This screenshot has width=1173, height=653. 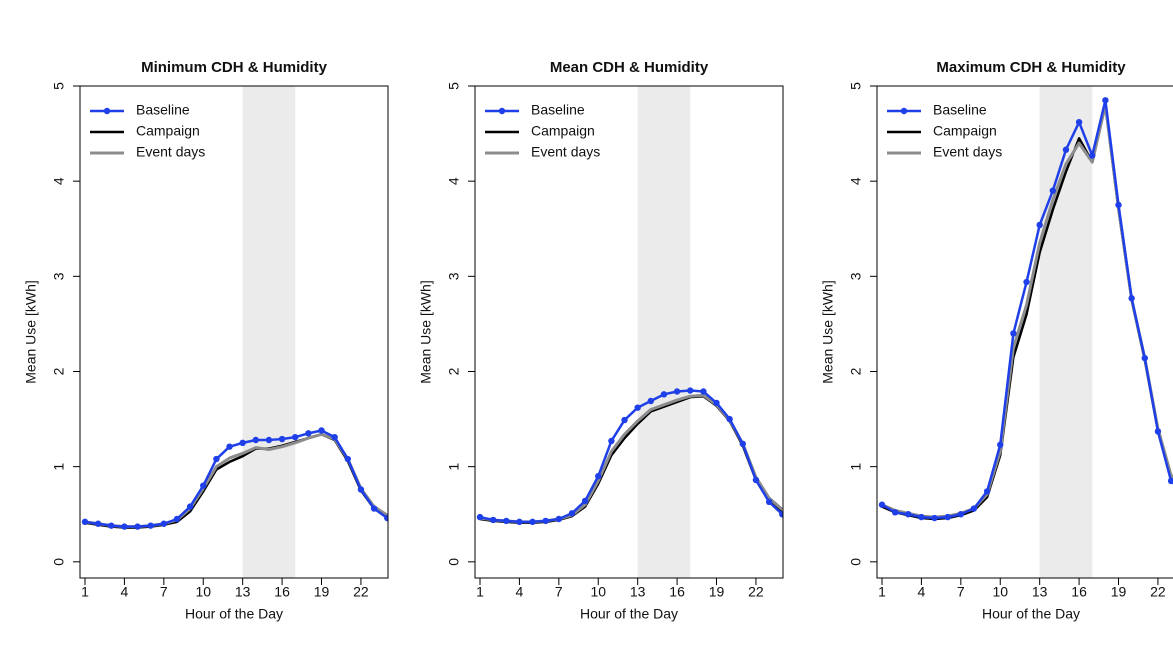 I want to click on x-tick-label: 1, so click(x=480, y=592).